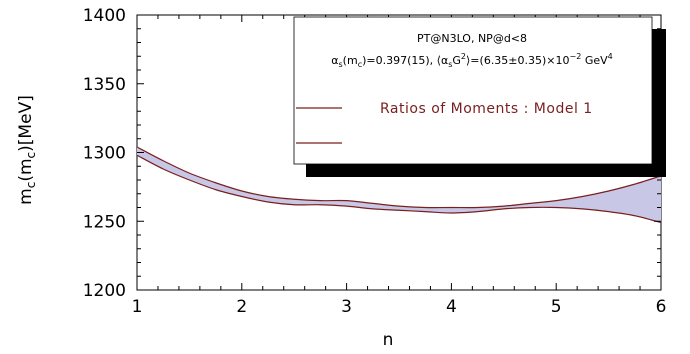 This screenshot has height=354, width=690. What do you see at coordinates (661, 307) in the screenshot?
I see `x-tick-label: 6` at bounding box center [661, 307].